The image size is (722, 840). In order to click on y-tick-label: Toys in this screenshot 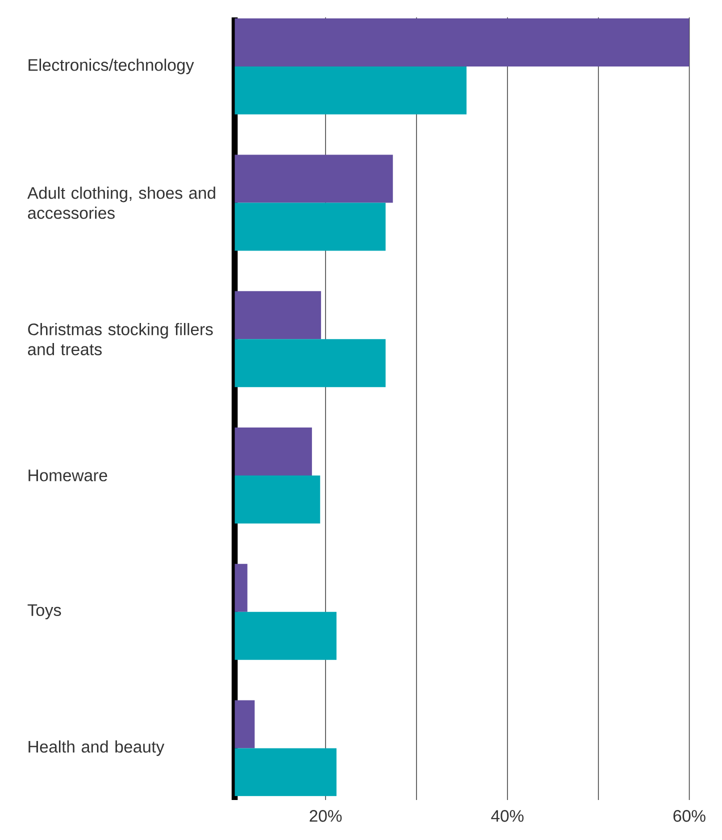, I will do `click(44, 612)`.